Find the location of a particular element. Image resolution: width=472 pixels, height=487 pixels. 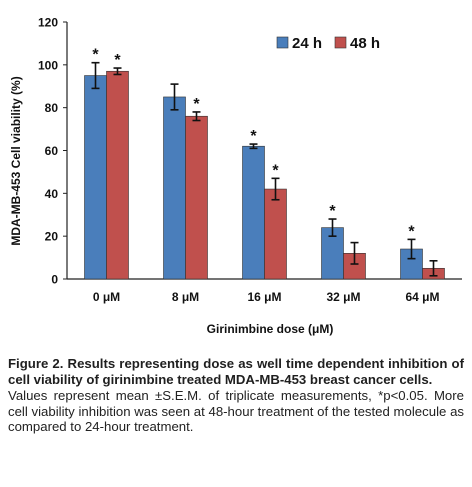

x-tick-label: 64 μM is located at coordinates (422, 297).